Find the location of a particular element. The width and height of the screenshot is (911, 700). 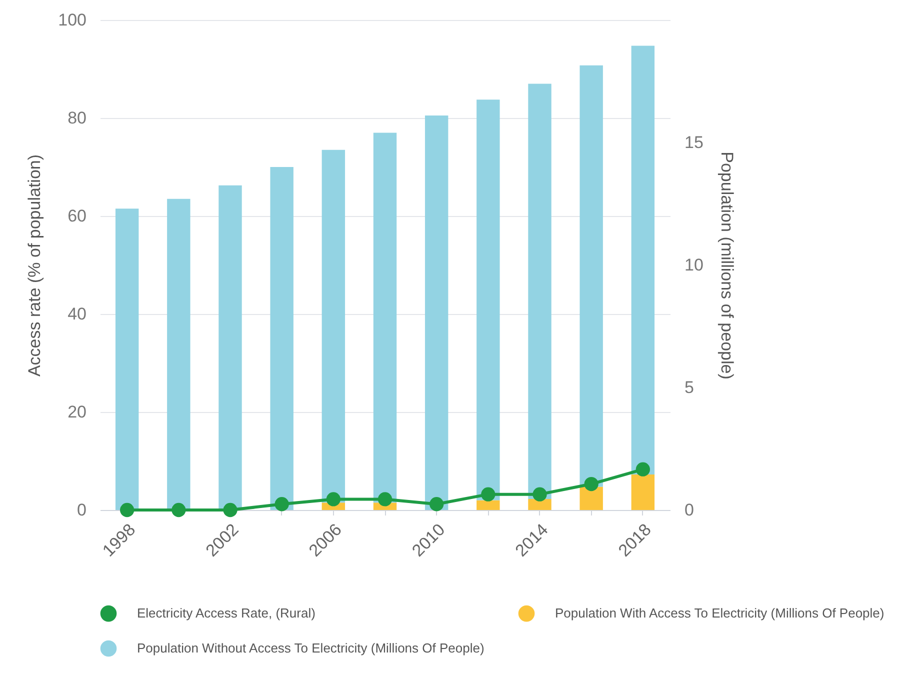

y2-tick-label: 15 is located at coordinates (694, 142).